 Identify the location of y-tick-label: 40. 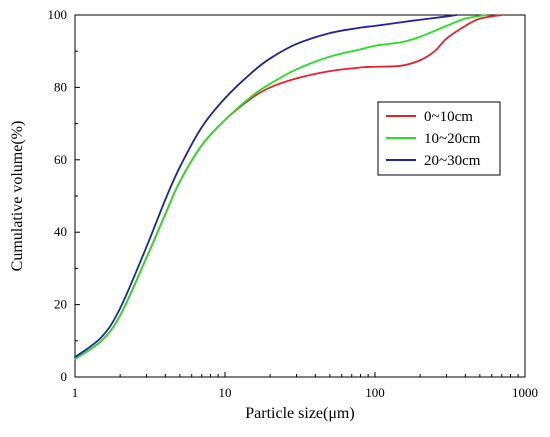
(60, 231).